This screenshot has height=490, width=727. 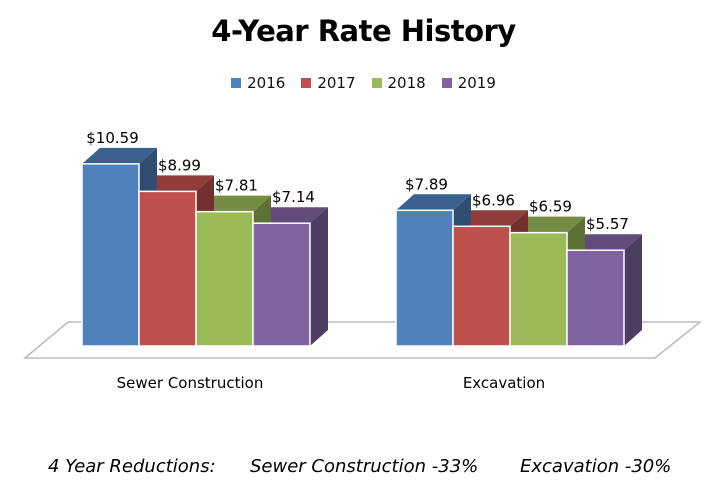 What do you see at coordinates (179, 165) in the screenshot?
I see `data-label: $8.99` at bounding box center [179, 165].